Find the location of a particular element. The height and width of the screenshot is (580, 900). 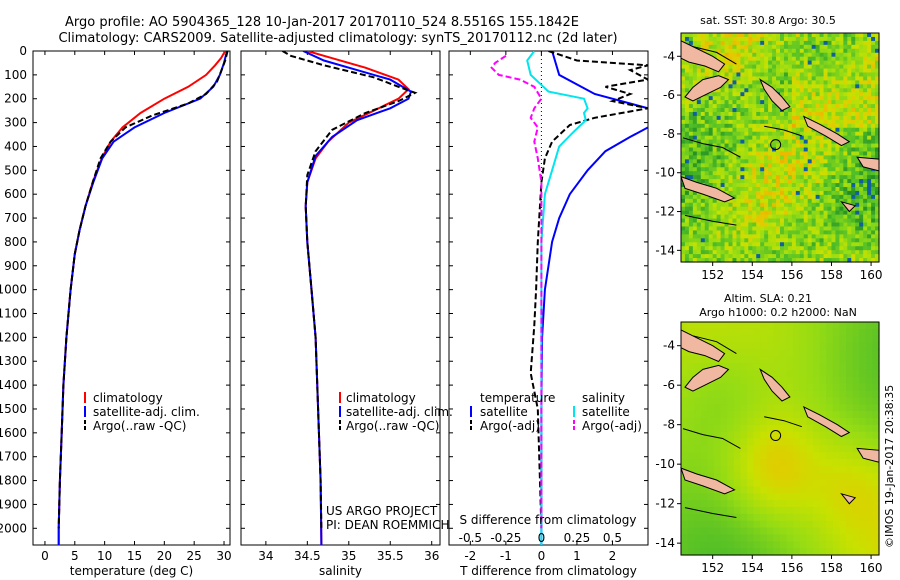

x-axis-label: T difference from climatology is located at coordinates (548, 571).